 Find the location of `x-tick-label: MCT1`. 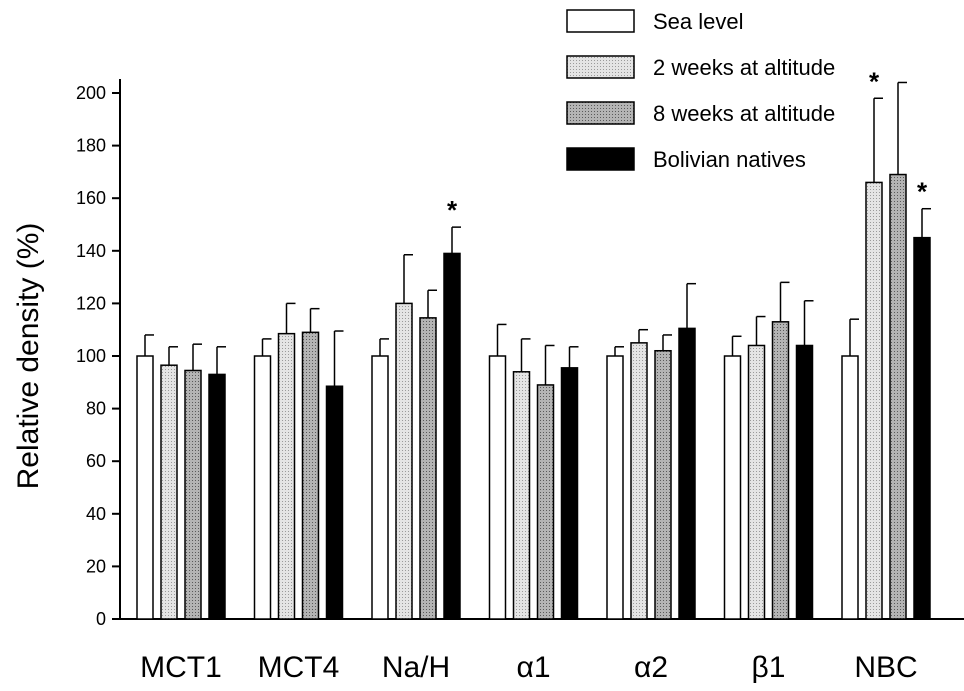

x-tick-label: MCT1 is located at coordinates (181, 667).